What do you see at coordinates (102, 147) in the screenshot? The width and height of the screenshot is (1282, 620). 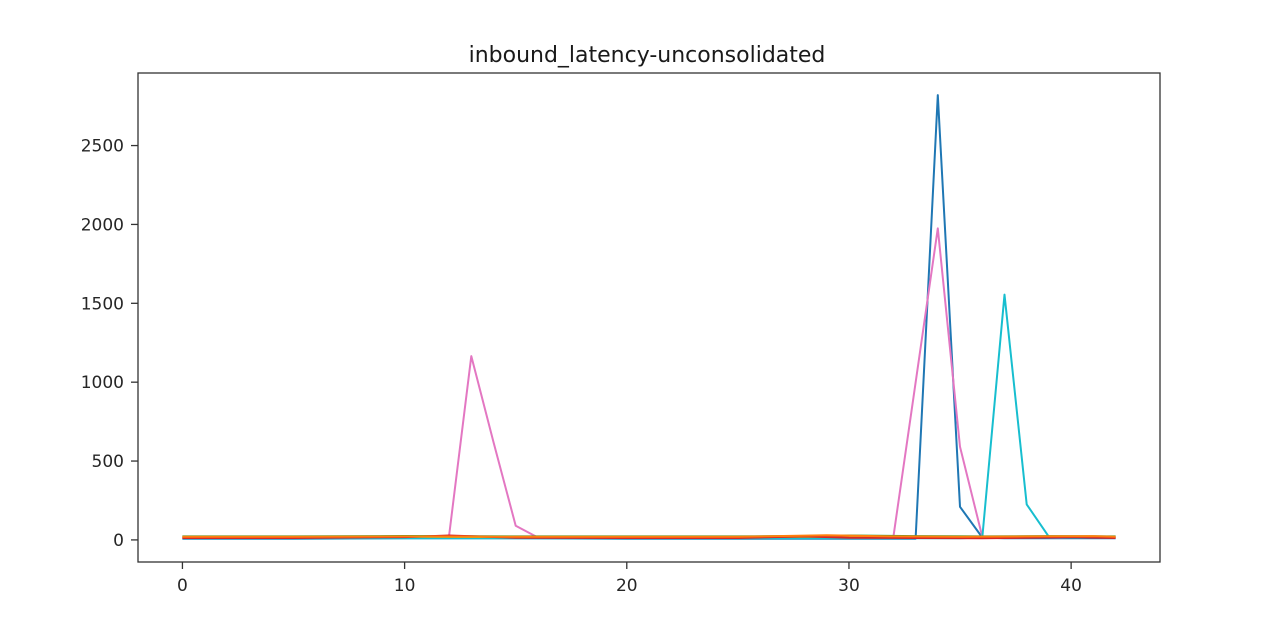 I see `y-tick-label: 2500` at bounding box center [102, 147].